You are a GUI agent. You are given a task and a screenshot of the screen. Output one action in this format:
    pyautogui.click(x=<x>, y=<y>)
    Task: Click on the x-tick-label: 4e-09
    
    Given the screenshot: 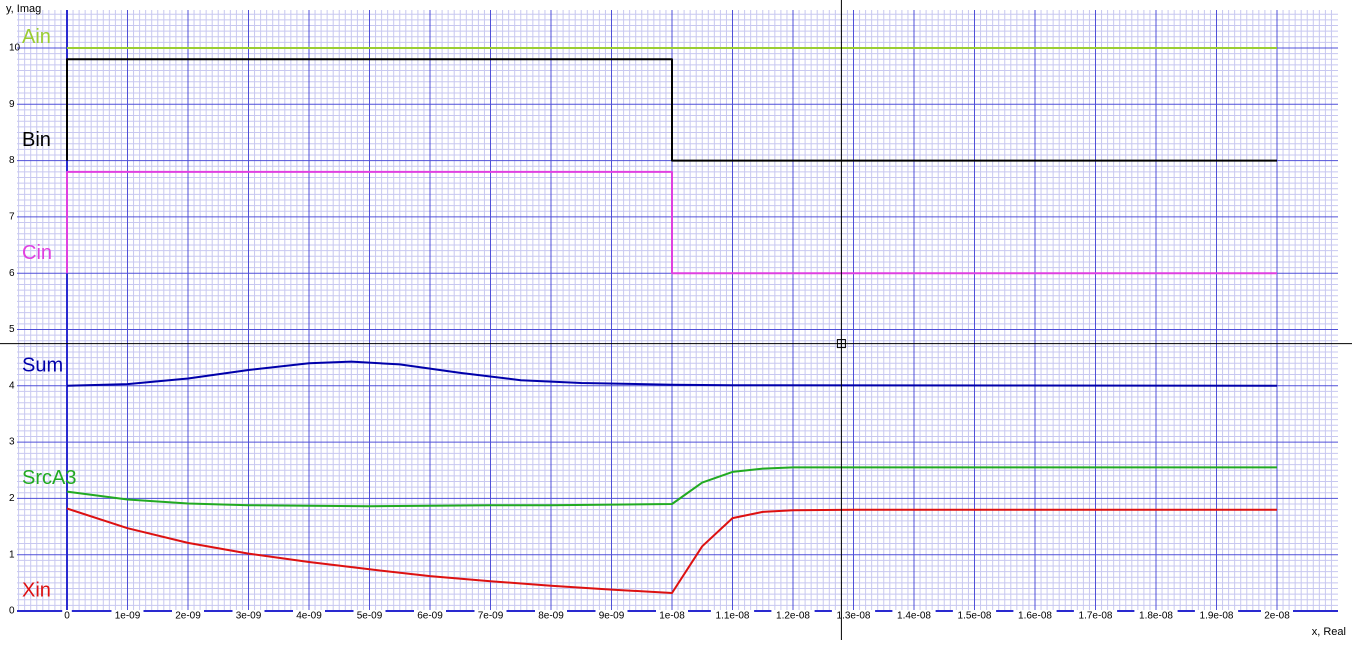 What is the action you would take?
    pyautogui.click(x=309, y=616)
    